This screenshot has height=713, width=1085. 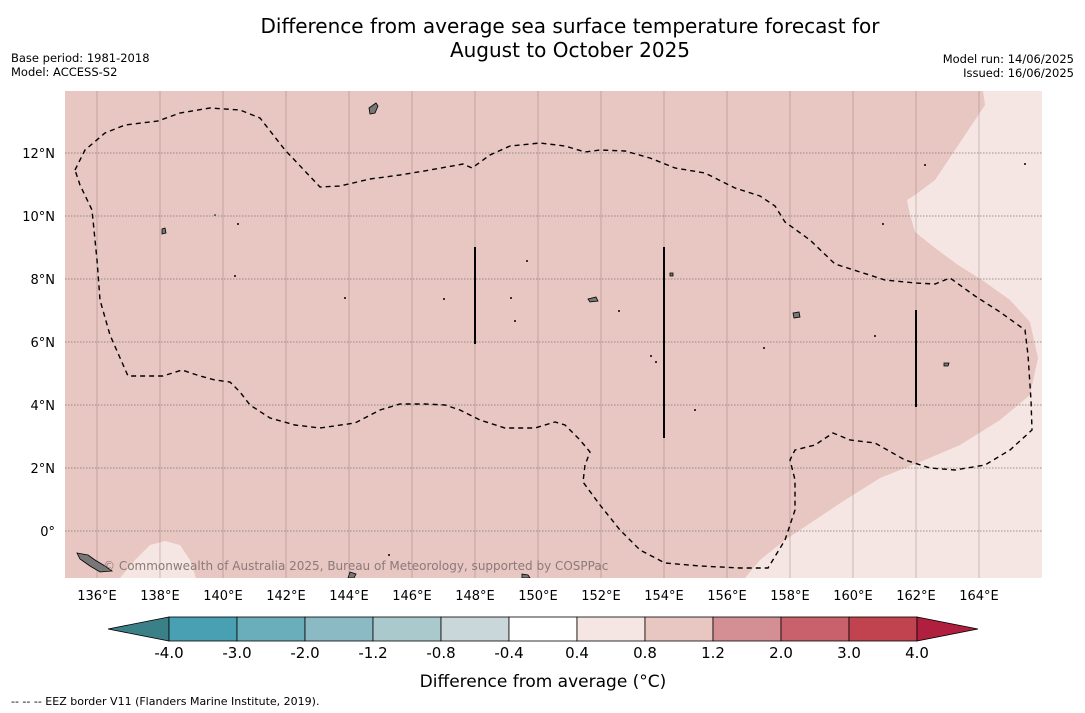 What do you see at coordinates (80, 58) in the screenshot?
I see `base-period: Base period: 1981-2018` at bounding box center [80, 58].